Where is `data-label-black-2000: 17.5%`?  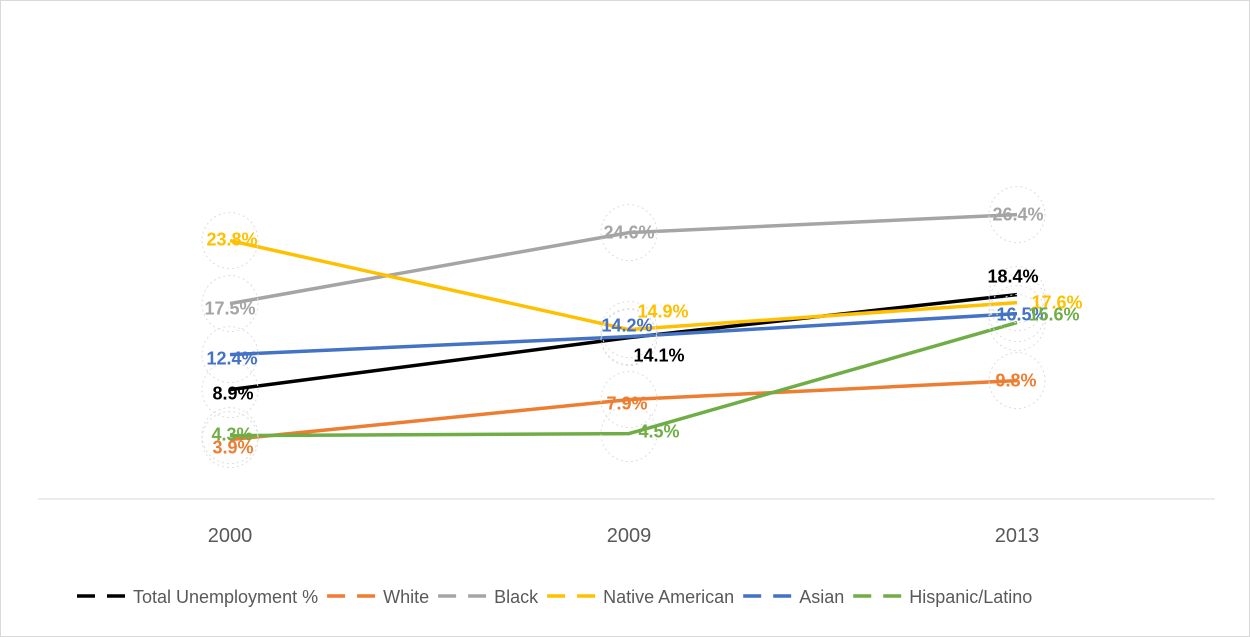 data-label-black-2000: 17.5% is located at coordinates (229, 309).